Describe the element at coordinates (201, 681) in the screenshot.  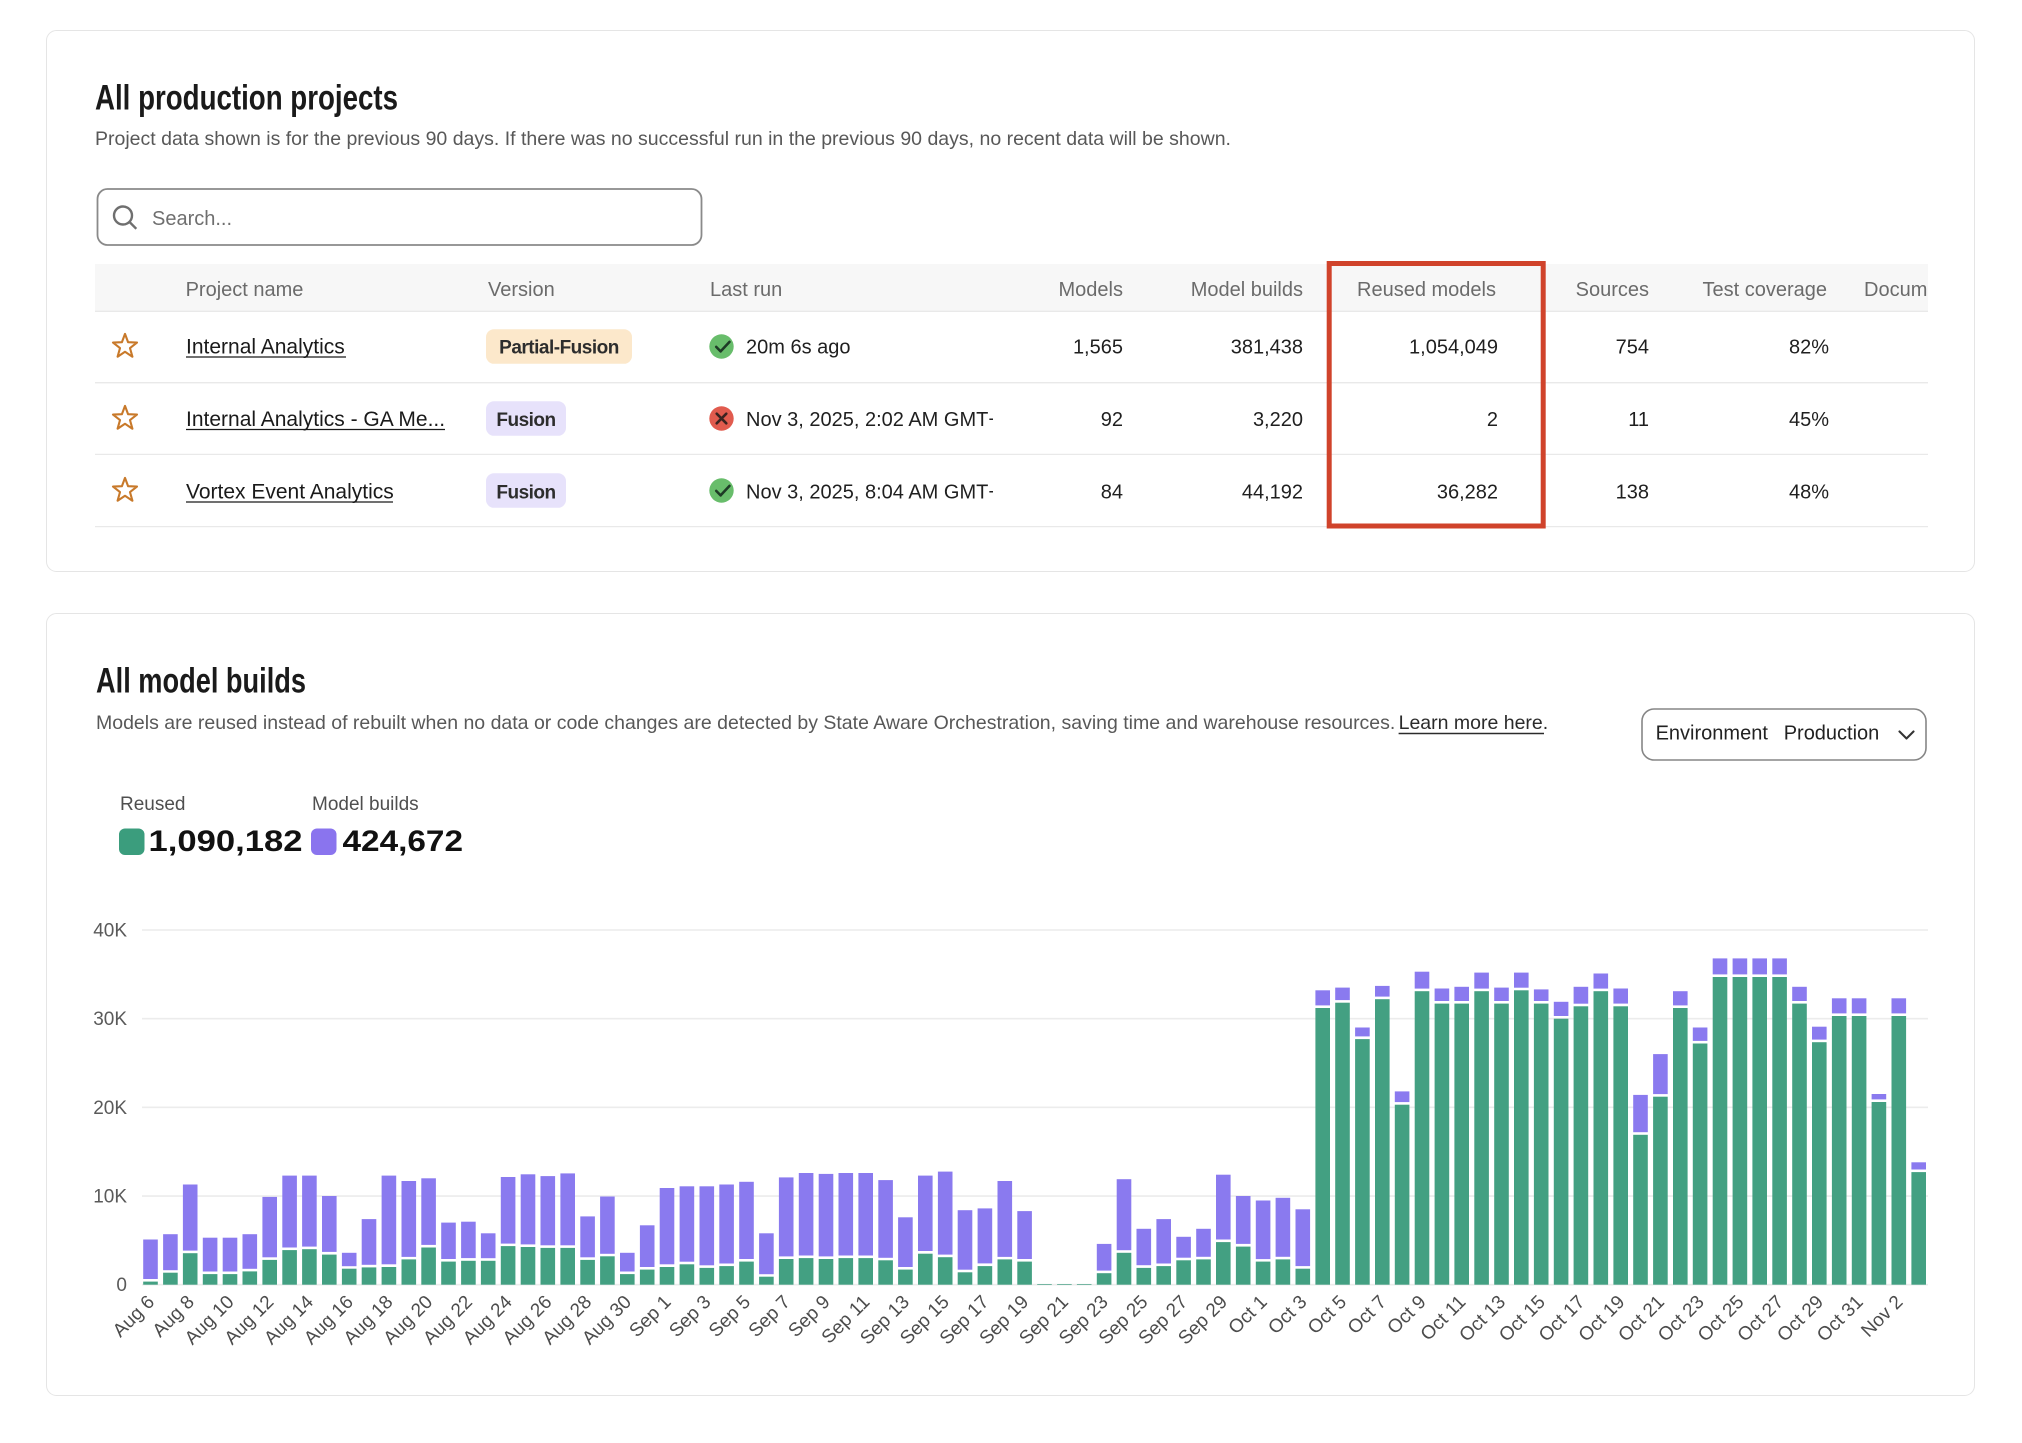
I see `svg-text: All model builds` at that location.